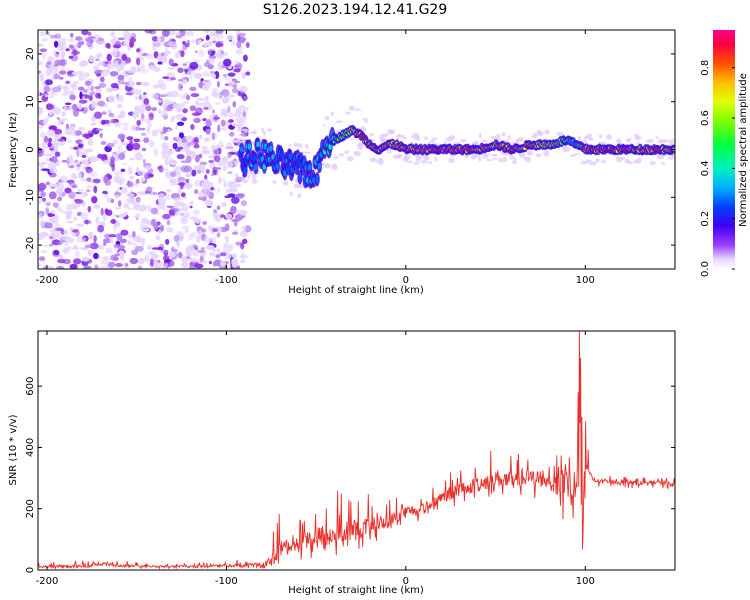 This screenshot has height=600, width=750. What do you see at coordinates (47, 280) in the screenshot?
I see `x-tick-label: -200` at bounding box center [47, 280].